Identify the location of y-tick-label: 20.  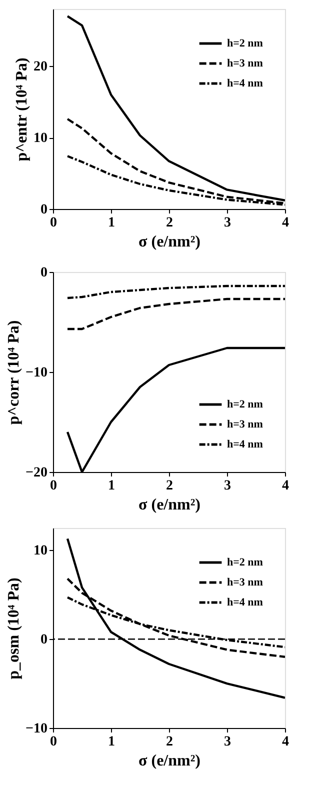
(41, 67).